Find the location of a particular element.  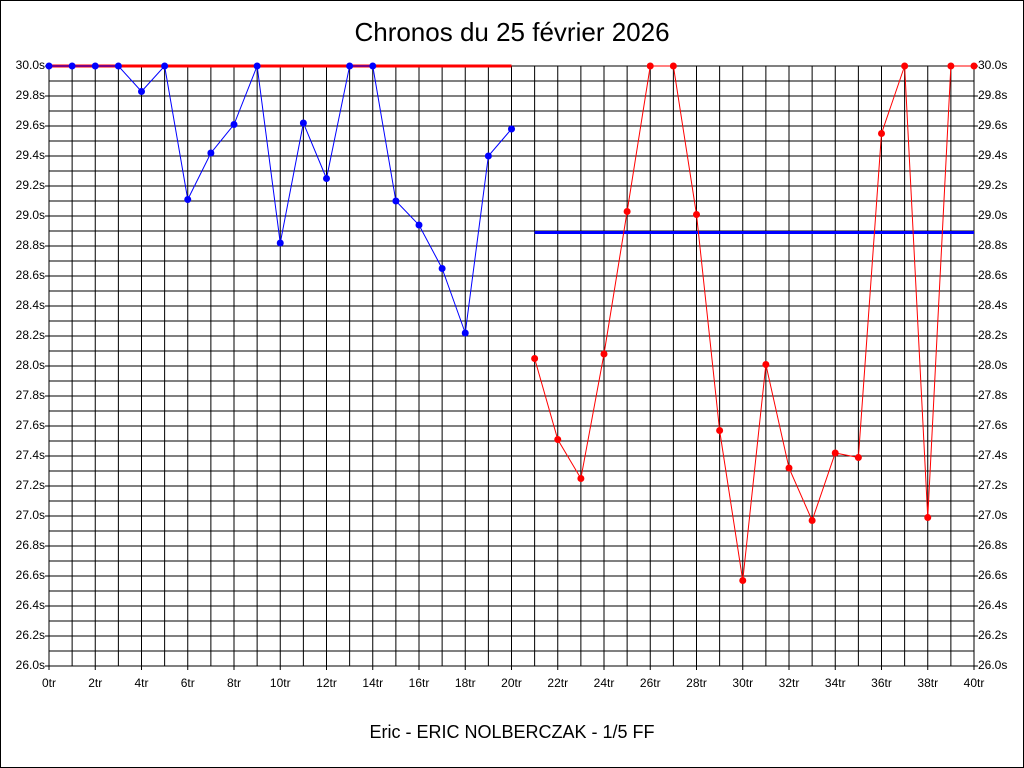

y-tick-label: 28.2s is located at coordinates (30, 335).